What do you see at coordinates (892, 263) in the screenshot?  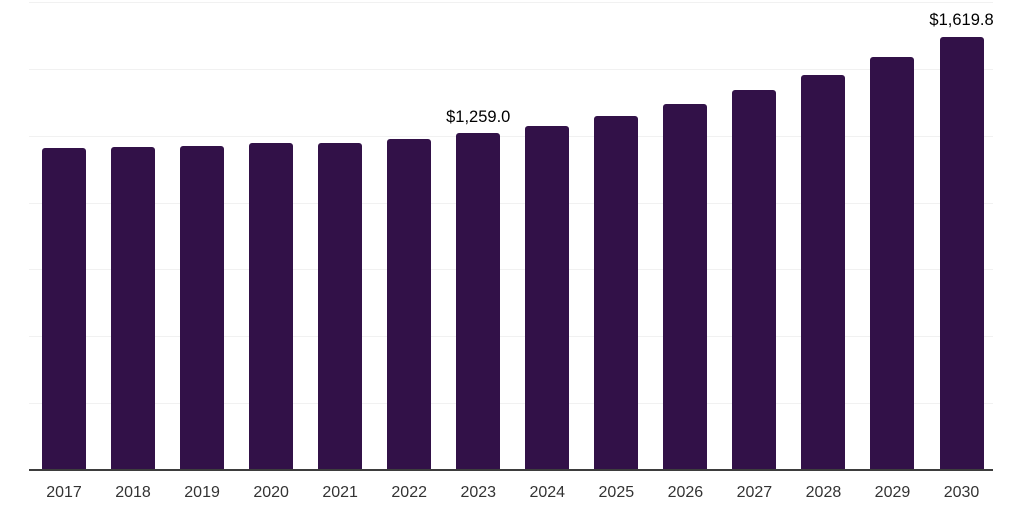 I see `bar-2029` at bounding box center [892, 263].